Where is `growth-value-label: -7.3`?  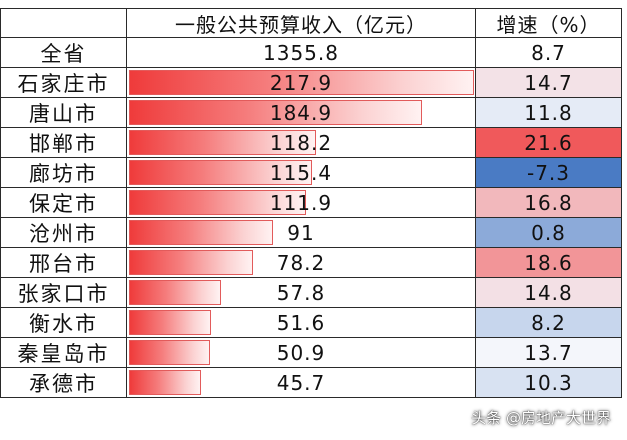
growth-value-label: -7.3 is located at coordinates (548, 172).